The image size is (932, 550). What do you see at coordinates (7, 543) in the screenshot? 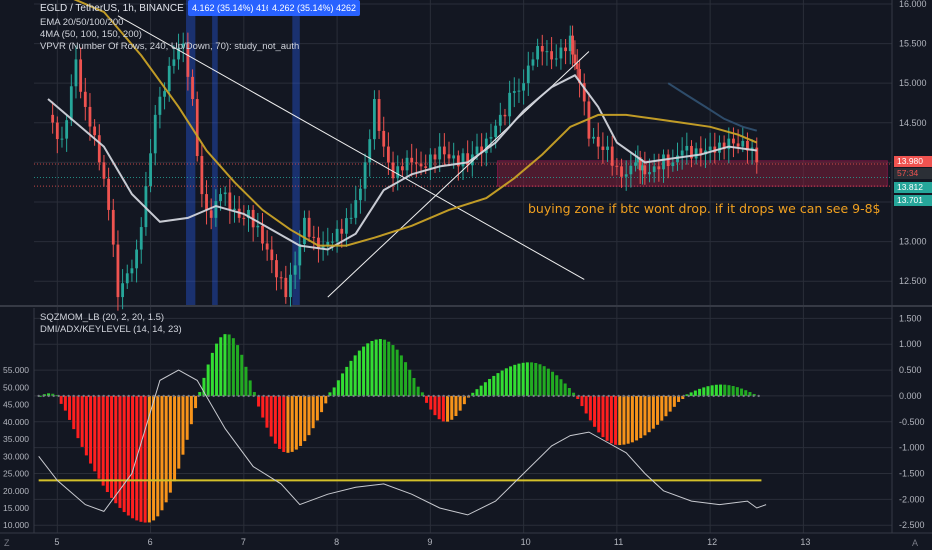
I see `corner-label-left: Z` at bounding box center [7, 543].